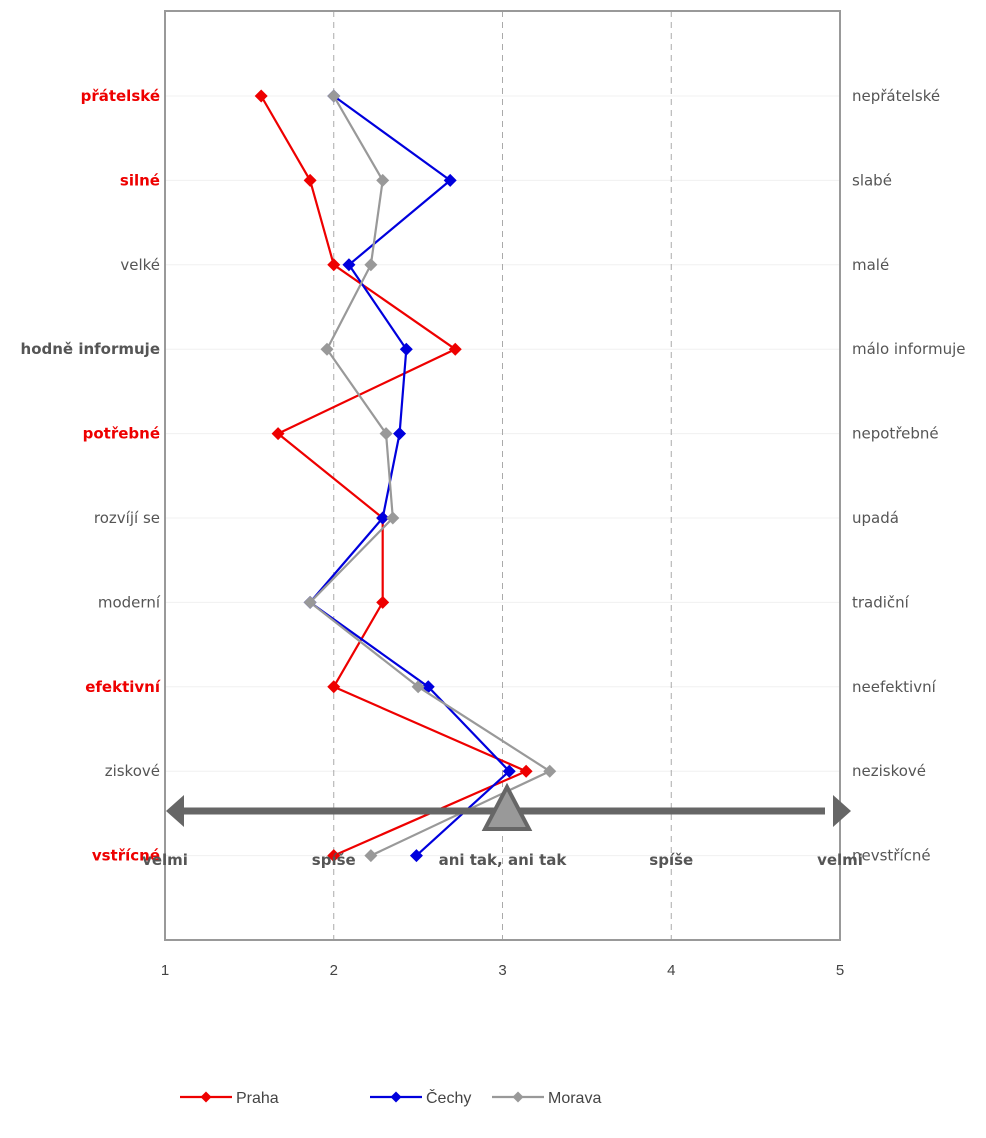 The width and height of the screenshot is (986, 1138). Describe the element at coordinates (175, 811) in the screenshot. I see `scale-arrow-left-head` at that location.